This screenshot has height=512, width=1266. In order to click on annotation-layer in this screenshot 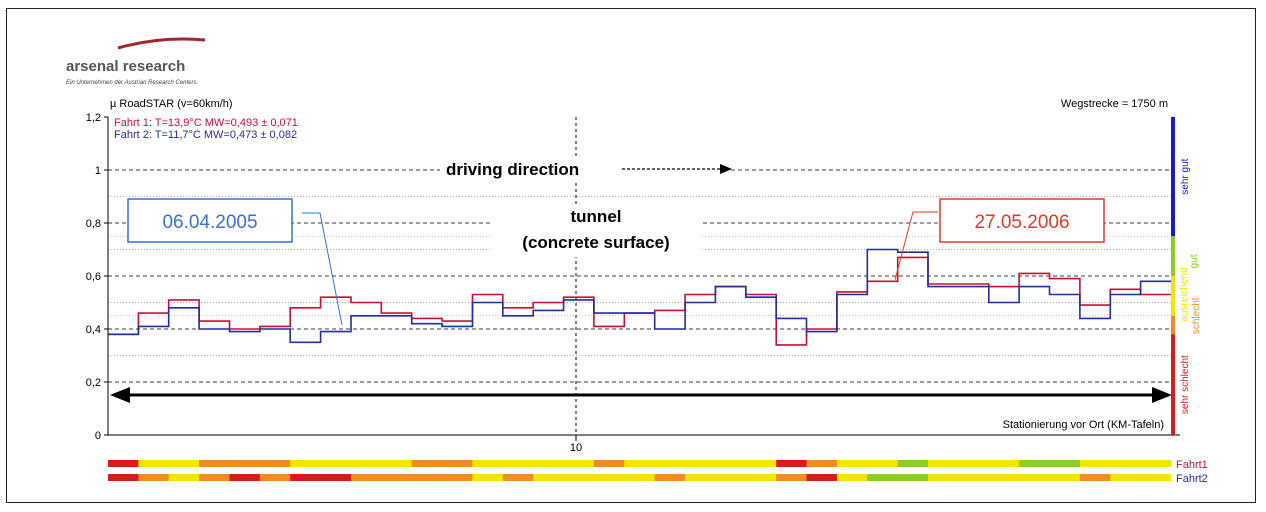, I will do `click(582, 276)`.